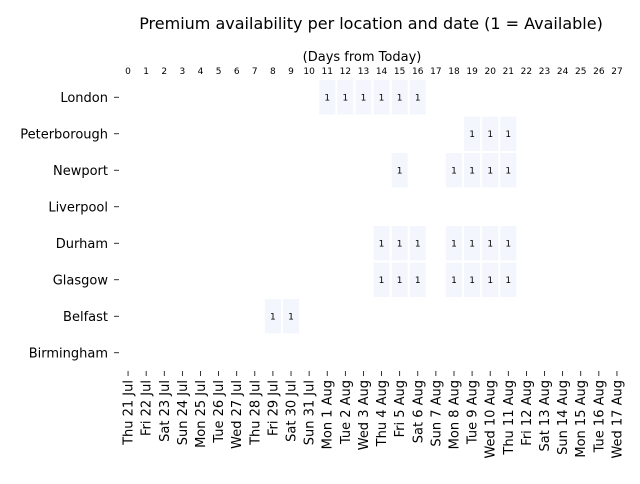  I want to click on x-tick-label: Sun 31 Jul, so click(310, 412).